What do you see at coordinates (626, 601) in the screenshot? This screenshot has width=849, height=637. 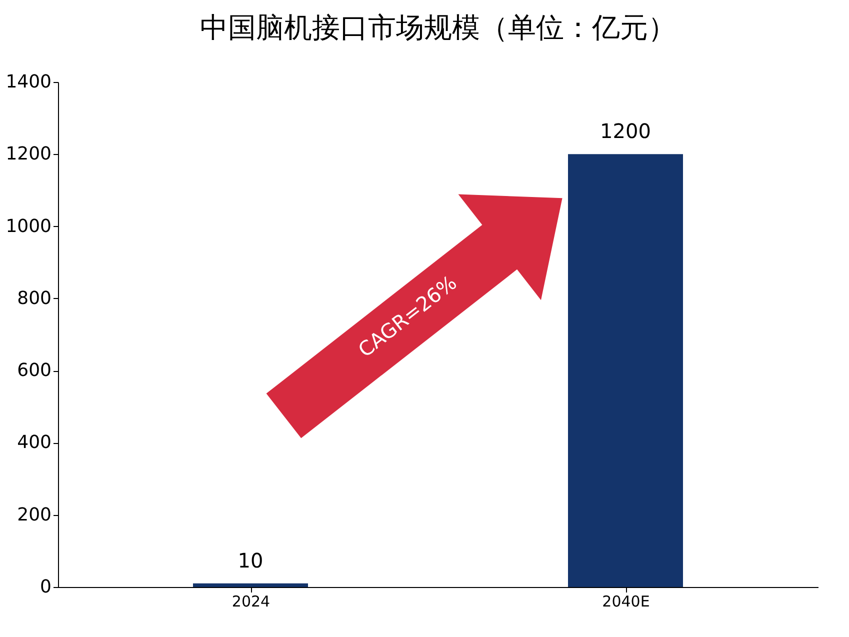 I see `x-tick-label: 2040E` at bounding box center [626, 601].